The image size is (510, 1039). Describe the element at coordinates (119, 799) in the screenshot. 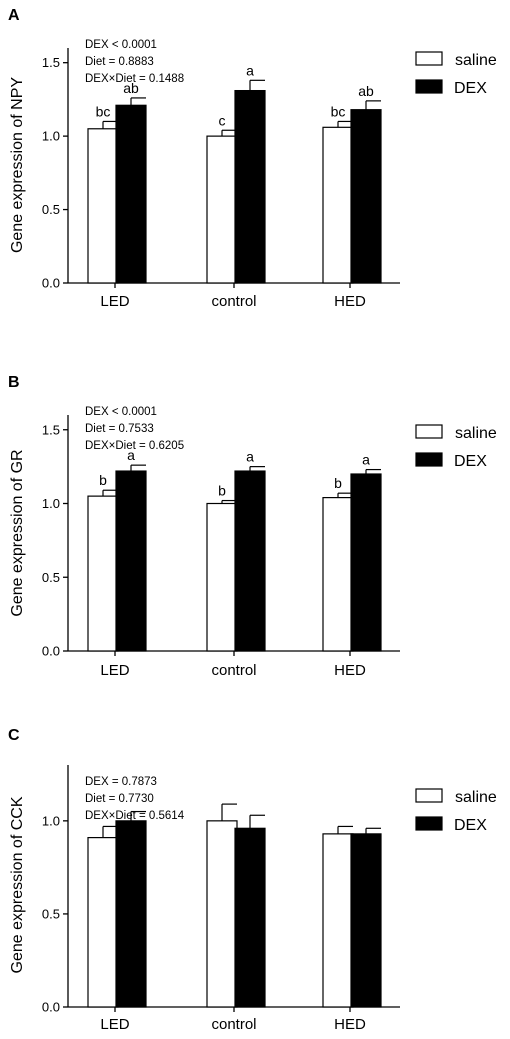

I see `stat-annotation: Diet = 0.7730` at that location.